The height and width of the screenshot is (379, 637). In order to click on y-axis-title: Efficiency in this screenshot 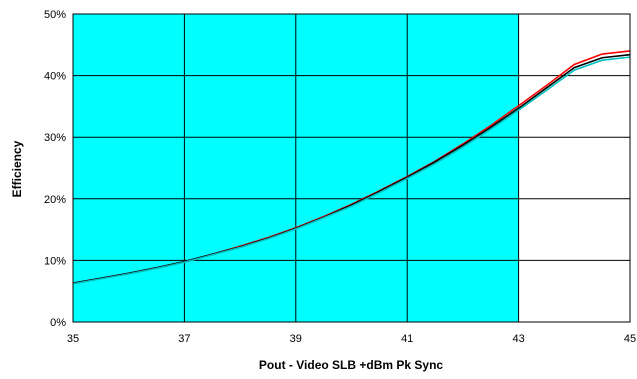, I will do `click(17, 168)`.